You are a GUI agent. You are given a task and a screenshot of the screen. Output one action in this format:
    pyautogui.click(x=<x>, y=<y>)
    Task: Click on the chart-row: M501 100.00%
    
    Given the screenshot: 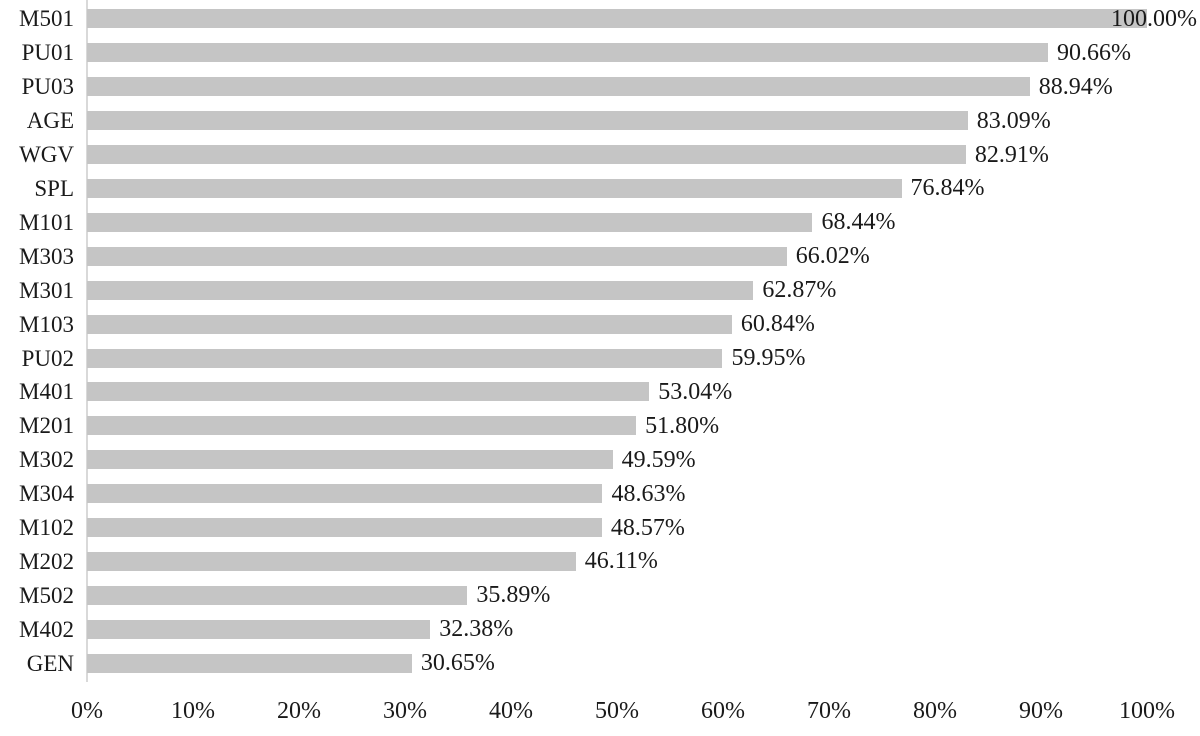 What is the action you would take?
    pyautogui.click(x=600, y=19)
    